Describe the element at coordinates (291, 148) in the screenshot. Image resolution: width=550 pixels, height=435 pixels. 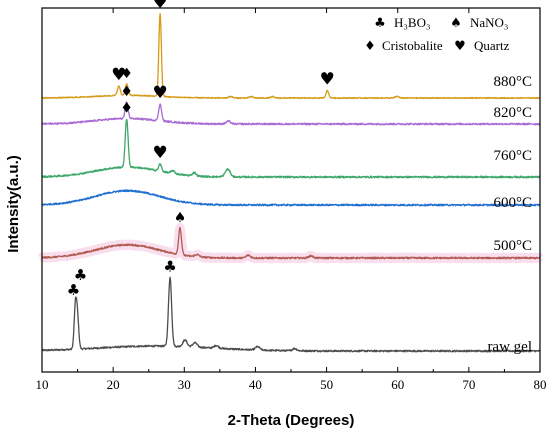
I see `series-line-760C` at that location.